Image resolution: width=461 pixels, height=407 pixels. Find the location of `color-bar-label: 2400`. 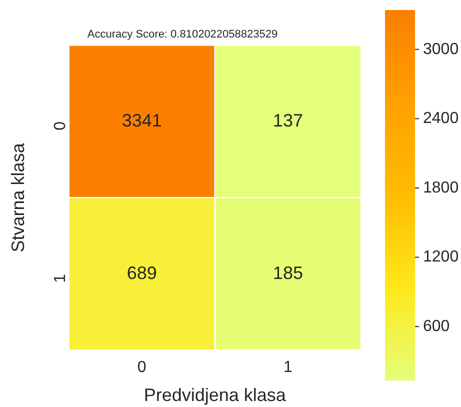

color-bar-label: 2400 is located at coordinates (441, 119).